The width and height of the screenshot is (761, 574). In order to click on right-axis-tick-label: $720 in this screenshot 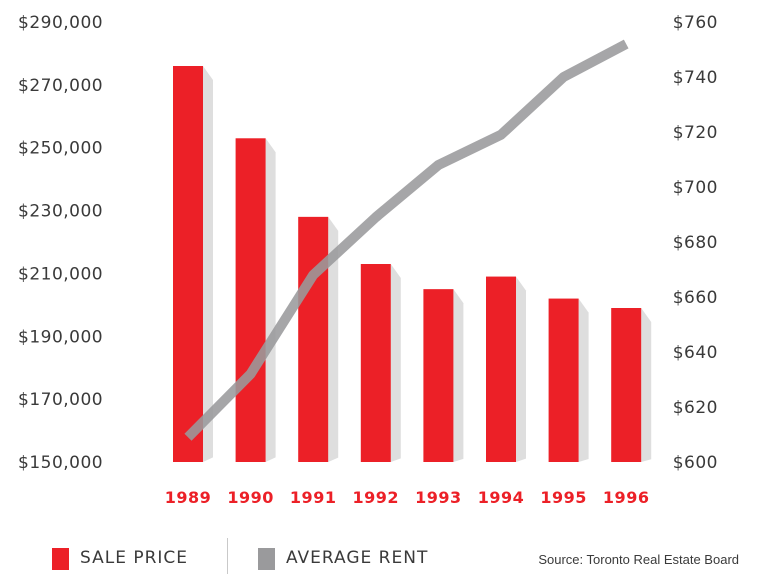, I will do `click(695, 133)`.